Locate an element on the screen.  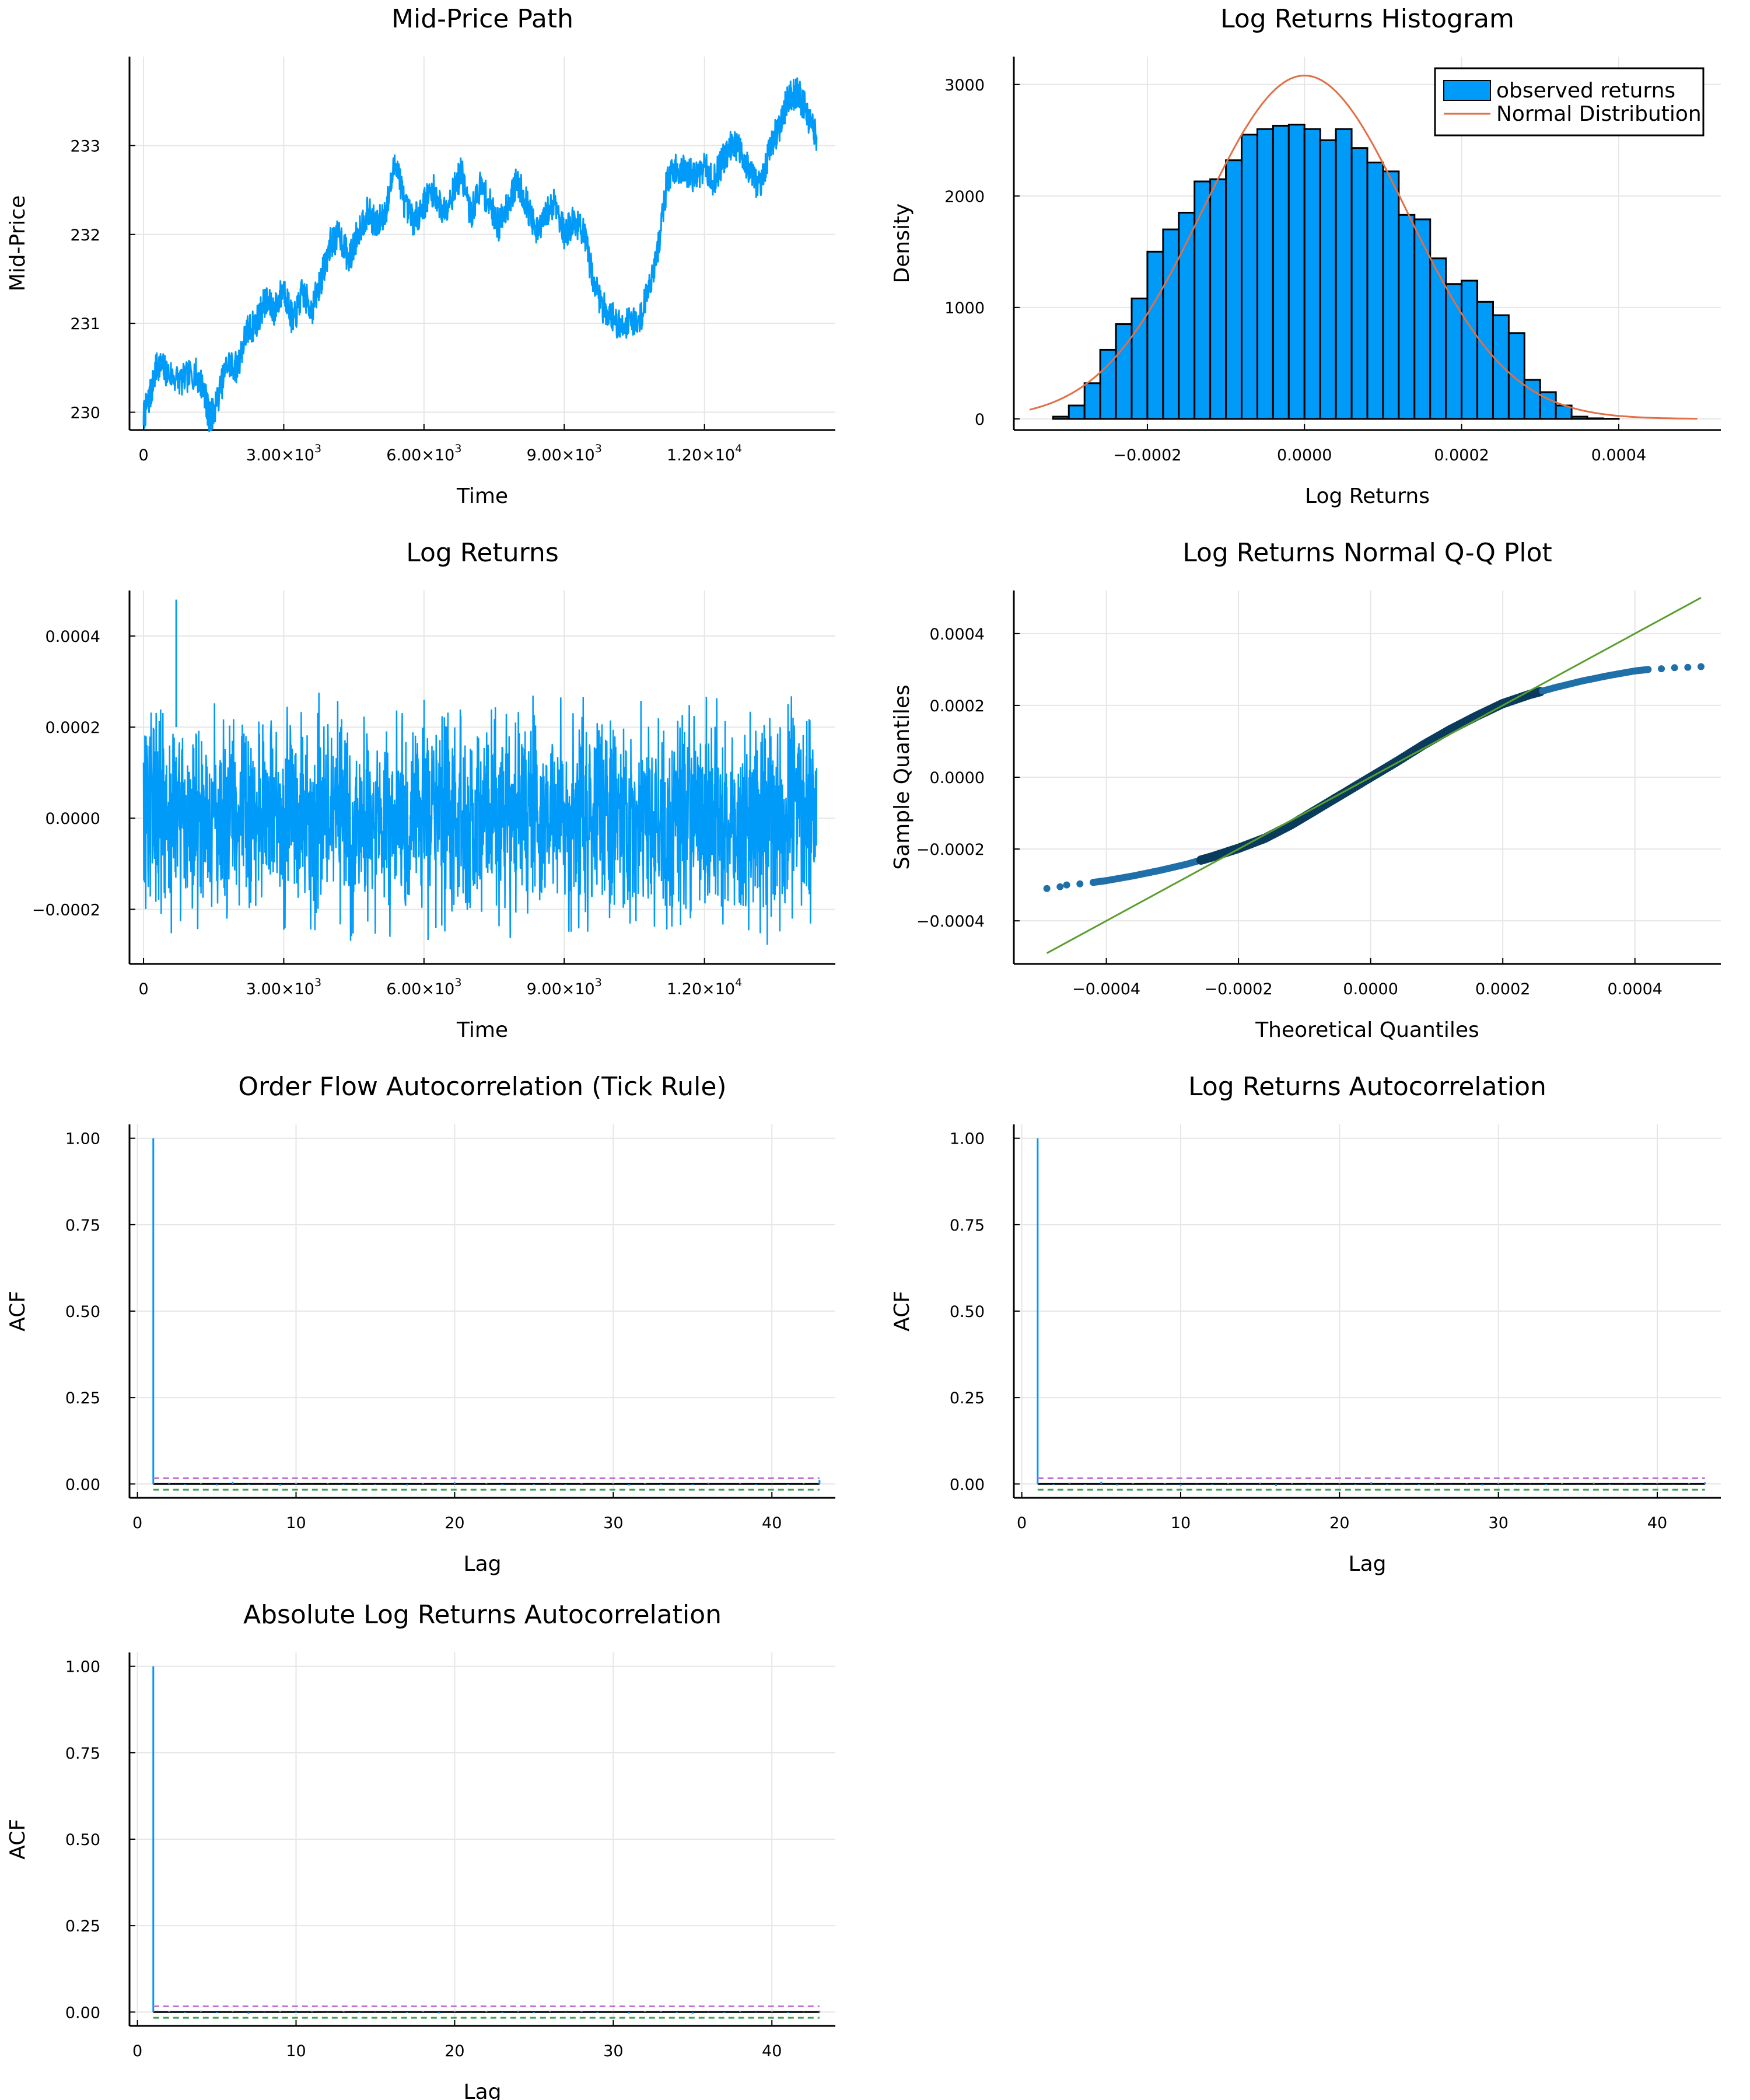
y-tick-label: 231 is located at coordinates (85, 324).